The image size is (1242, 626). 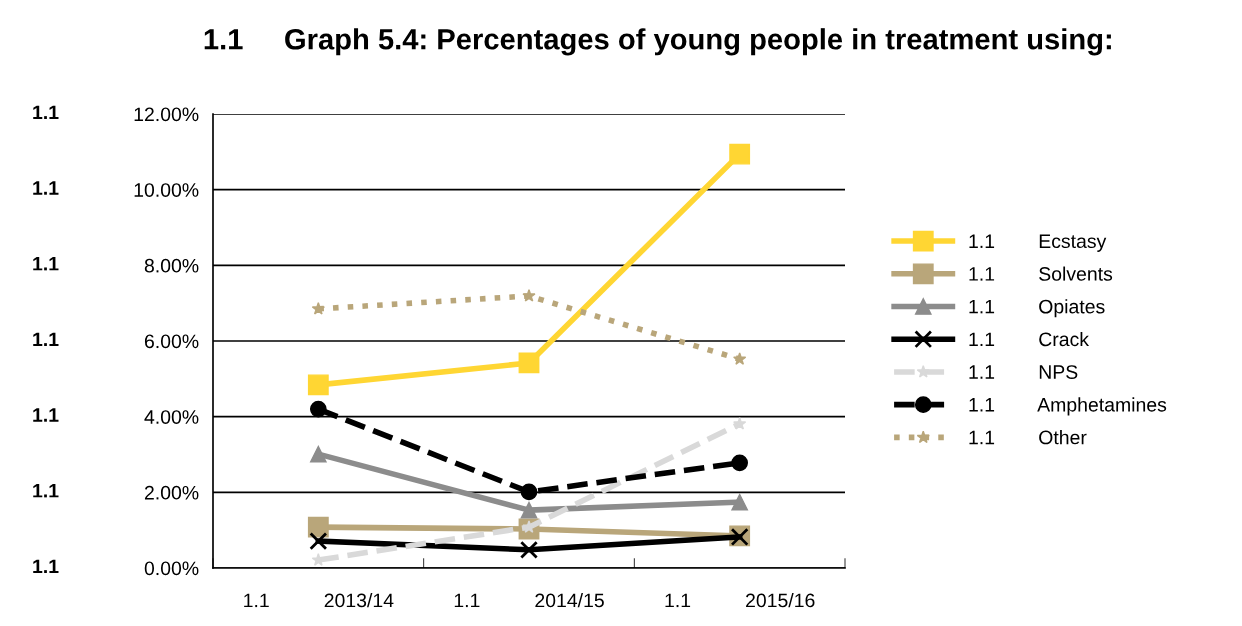 What do you see at coordinates (1038, 243) in the screenshot?
I see `legend-label: 1.1 Ecstasy` at bounding box center [1038, 243].